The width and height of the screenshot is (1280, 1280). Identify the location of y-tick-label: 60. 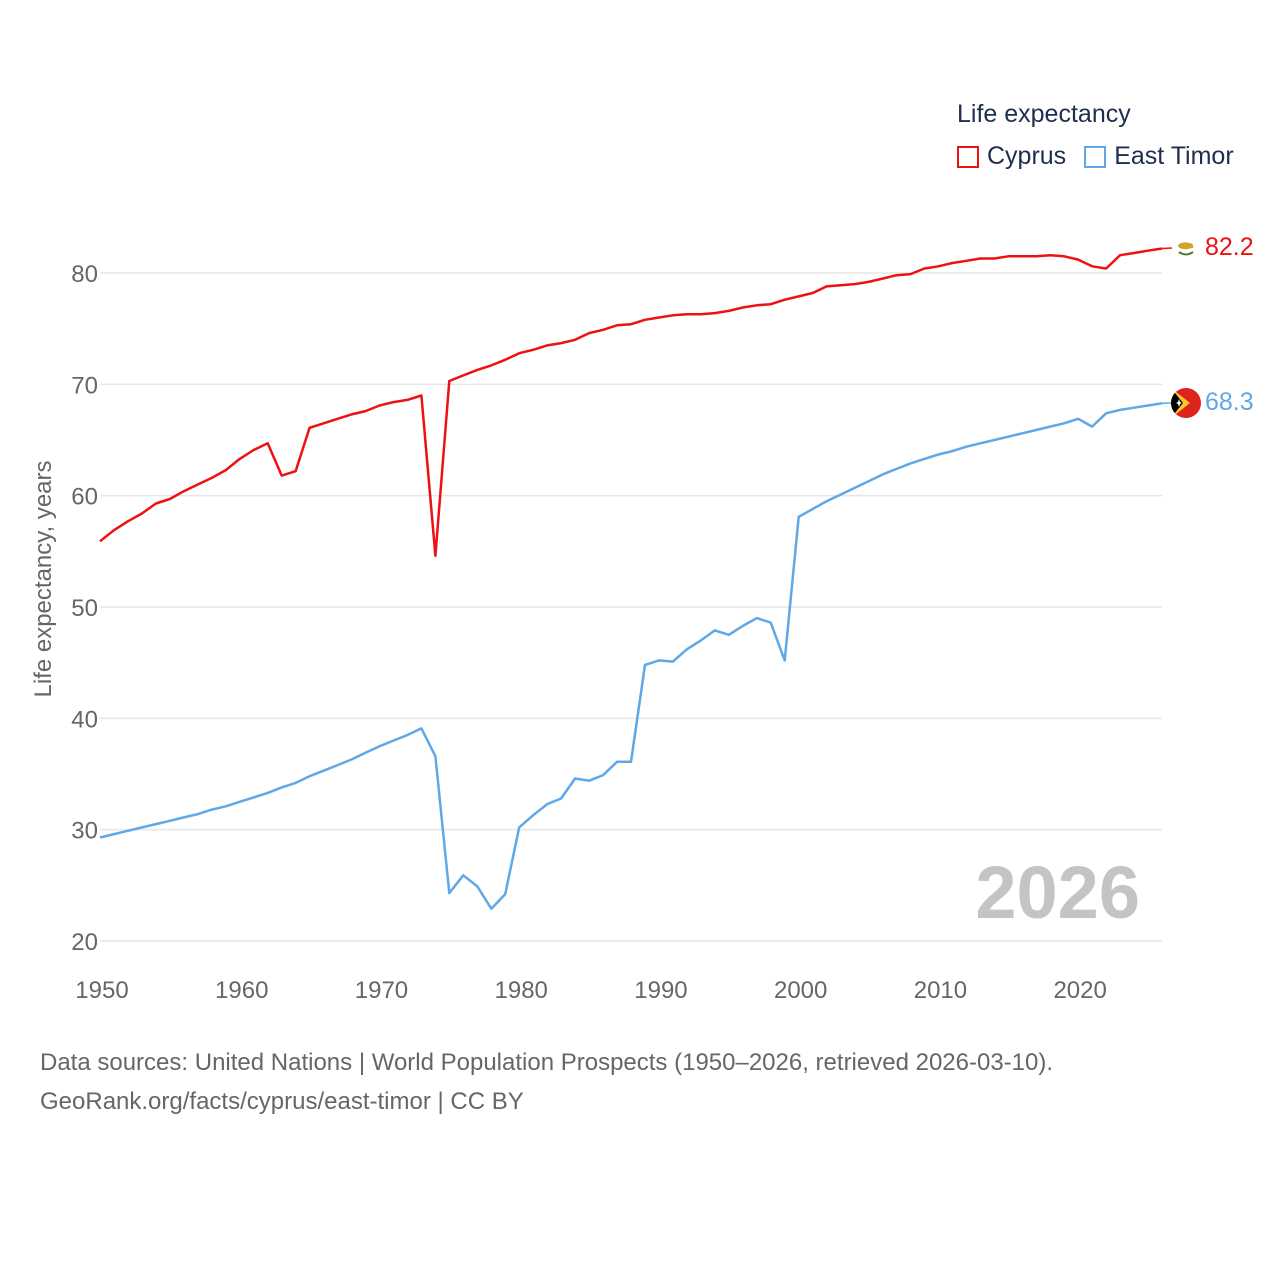
(84, 497).